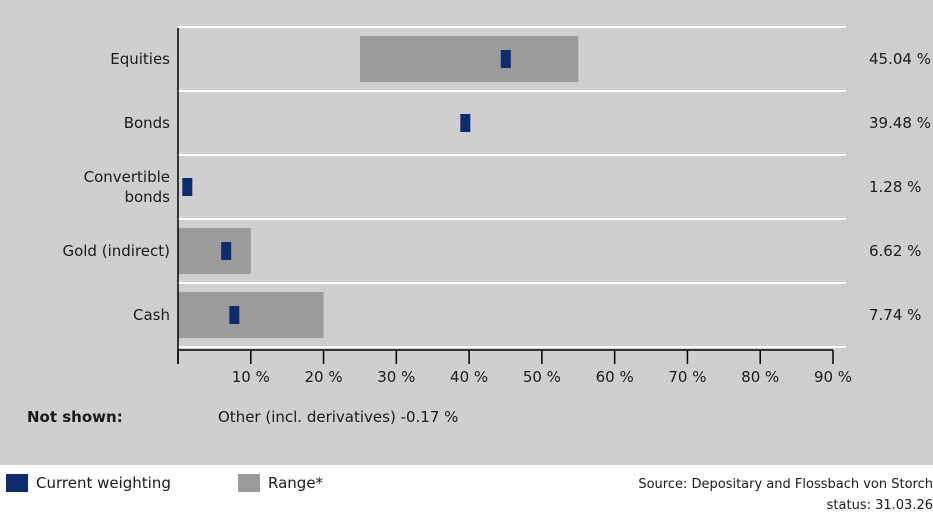 This screenshot has height=517, width=933. Describe the element at coordinates (900, 59) in the screenshot. I see `value-label: 45.04 %` at that location.